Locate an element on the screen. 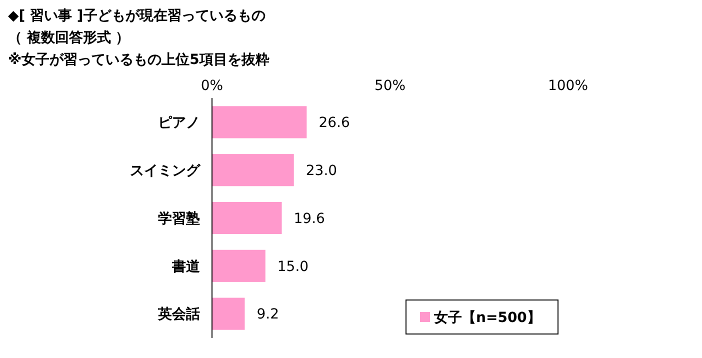 The height and width of the screenshot is (358, 702). y-tick-label: スイミング is located at coordinates (165, 170).